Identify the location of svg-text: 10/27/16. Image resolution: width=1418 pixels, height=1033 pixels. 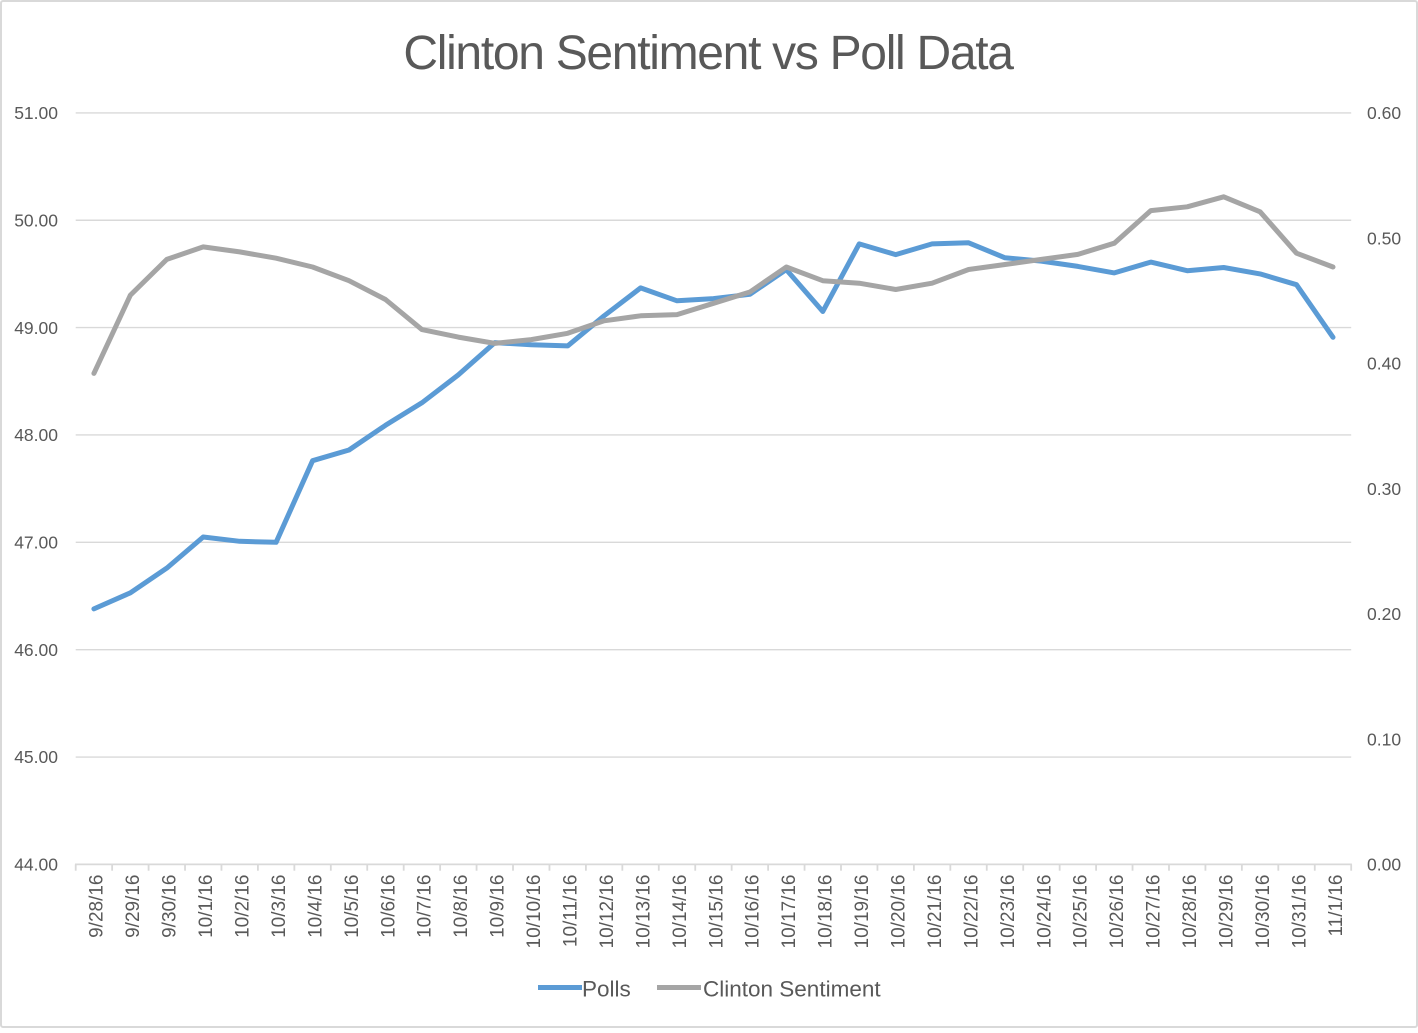
(1154, 912).